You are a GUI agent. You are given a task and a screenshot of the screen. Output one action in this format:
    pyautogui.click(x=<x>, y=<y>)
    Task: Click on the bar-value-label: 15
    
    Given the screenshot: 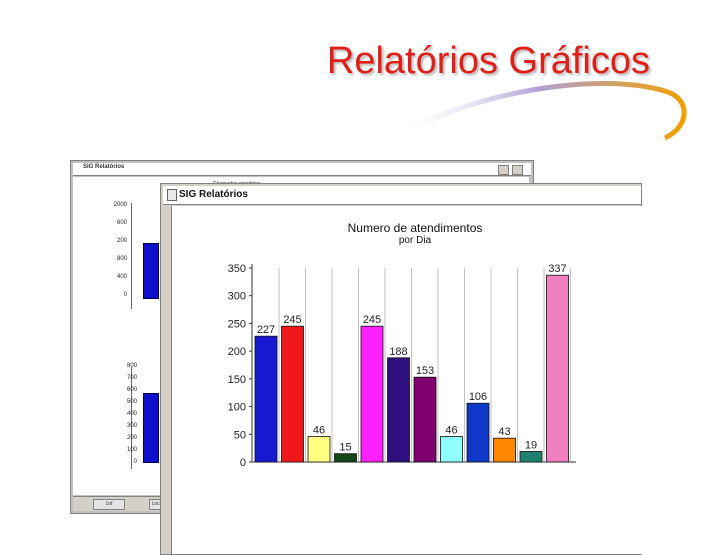 What is the action you would take?
    pyautogui.click(x=345, y=448)
    